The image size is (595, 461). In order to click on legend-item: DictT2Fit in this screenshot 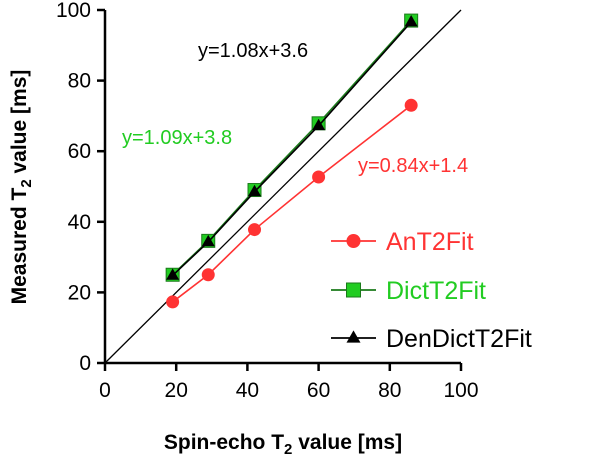, I will do `click(408, 291)`.